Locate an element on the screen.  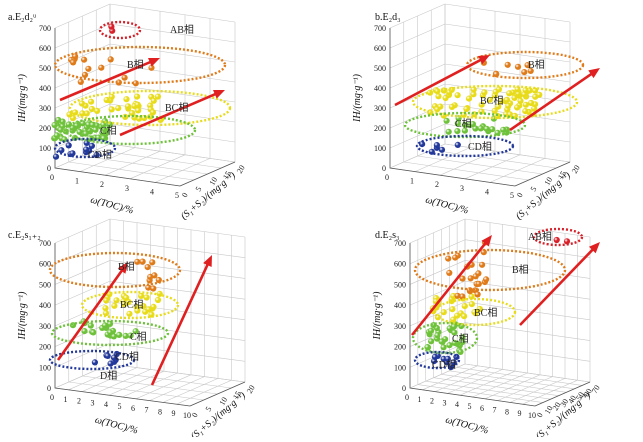
panel-title: c.E₂s₁₊₂ is located at coordinates (24, 235).